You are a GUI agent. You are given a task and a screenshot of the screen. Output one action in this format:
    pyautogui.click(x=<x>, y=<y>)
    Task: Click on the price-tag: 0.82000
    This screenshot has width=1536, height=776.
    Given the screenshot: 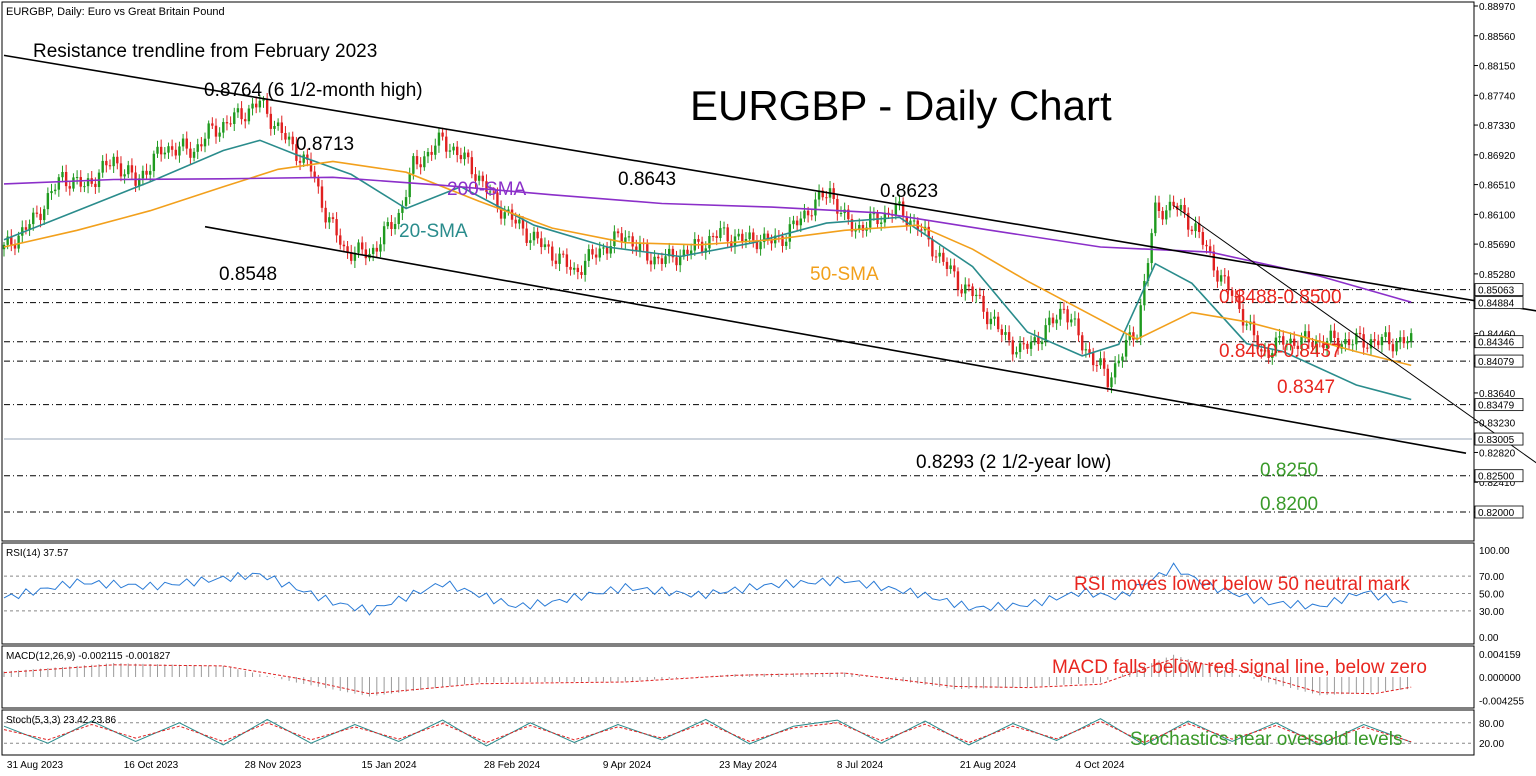 What is the action you would take?
    pyautogui.click(x=1499, y=512)
    